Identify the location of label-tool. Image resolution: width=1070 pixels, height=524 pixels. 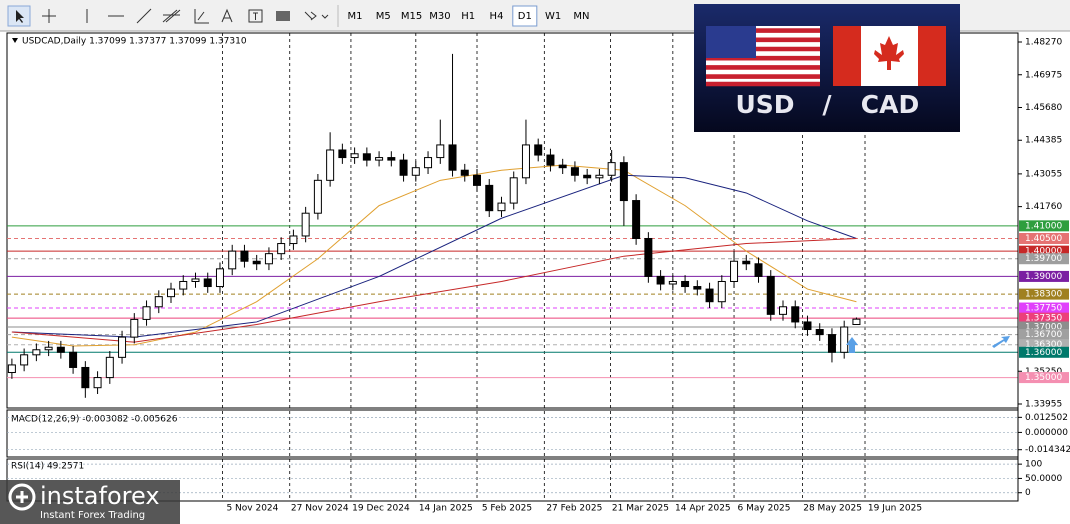
(255, 16).